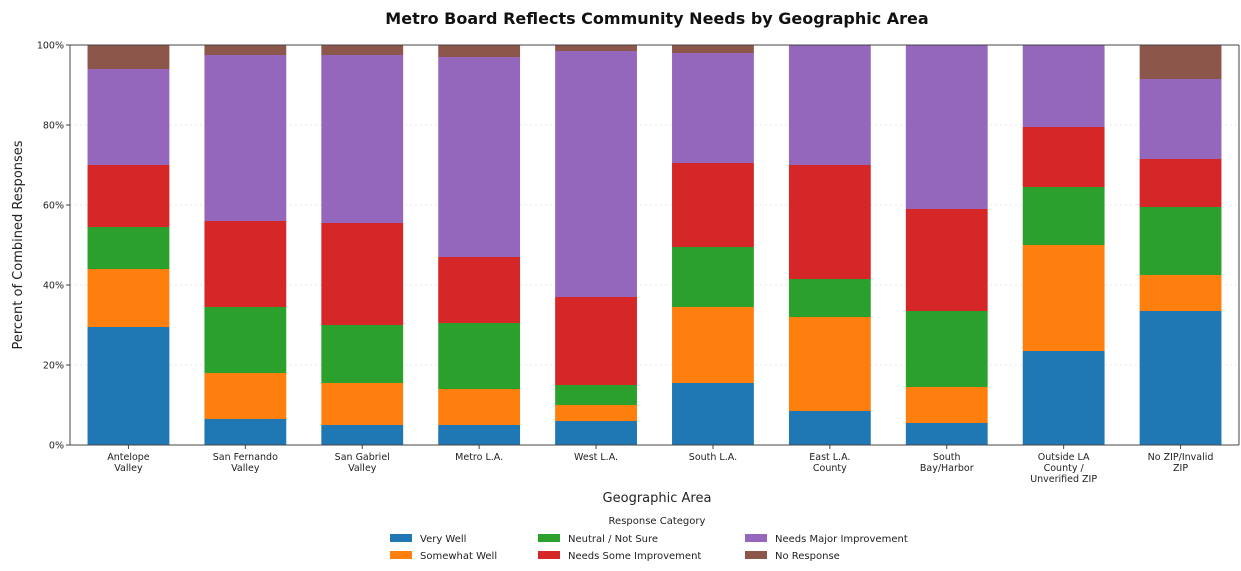 This screenshot has height=571, width=1241. Describe the element at coordinates (50, 46) in the screenshot. I see `y-tick-label: 100%` at that location.